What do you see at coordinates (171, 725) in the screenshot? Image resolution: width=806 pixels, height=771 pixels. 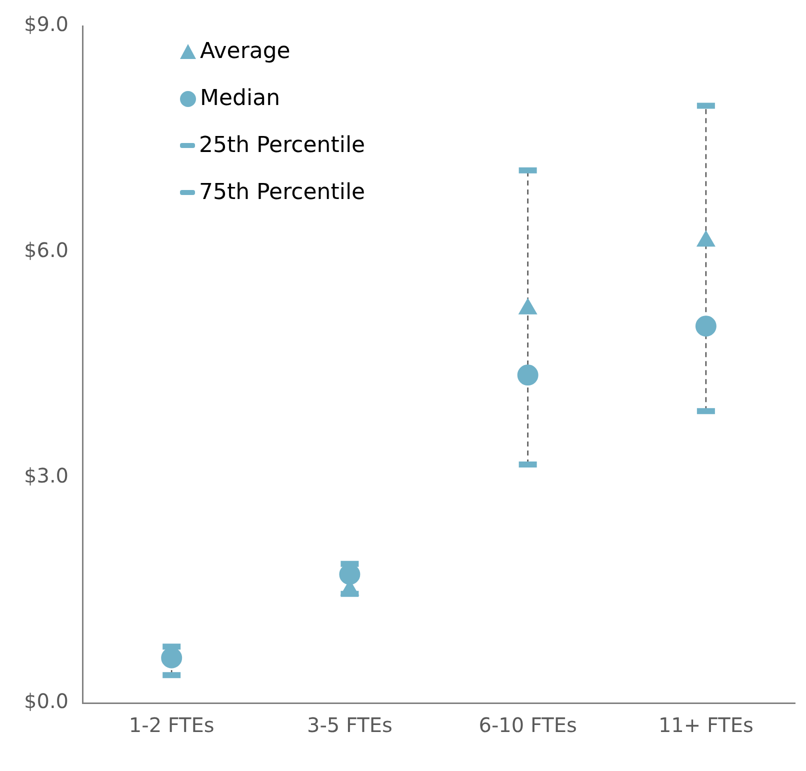 I see `x-tick-label: 1-2 FTEs` at bounding box center [171, 725].